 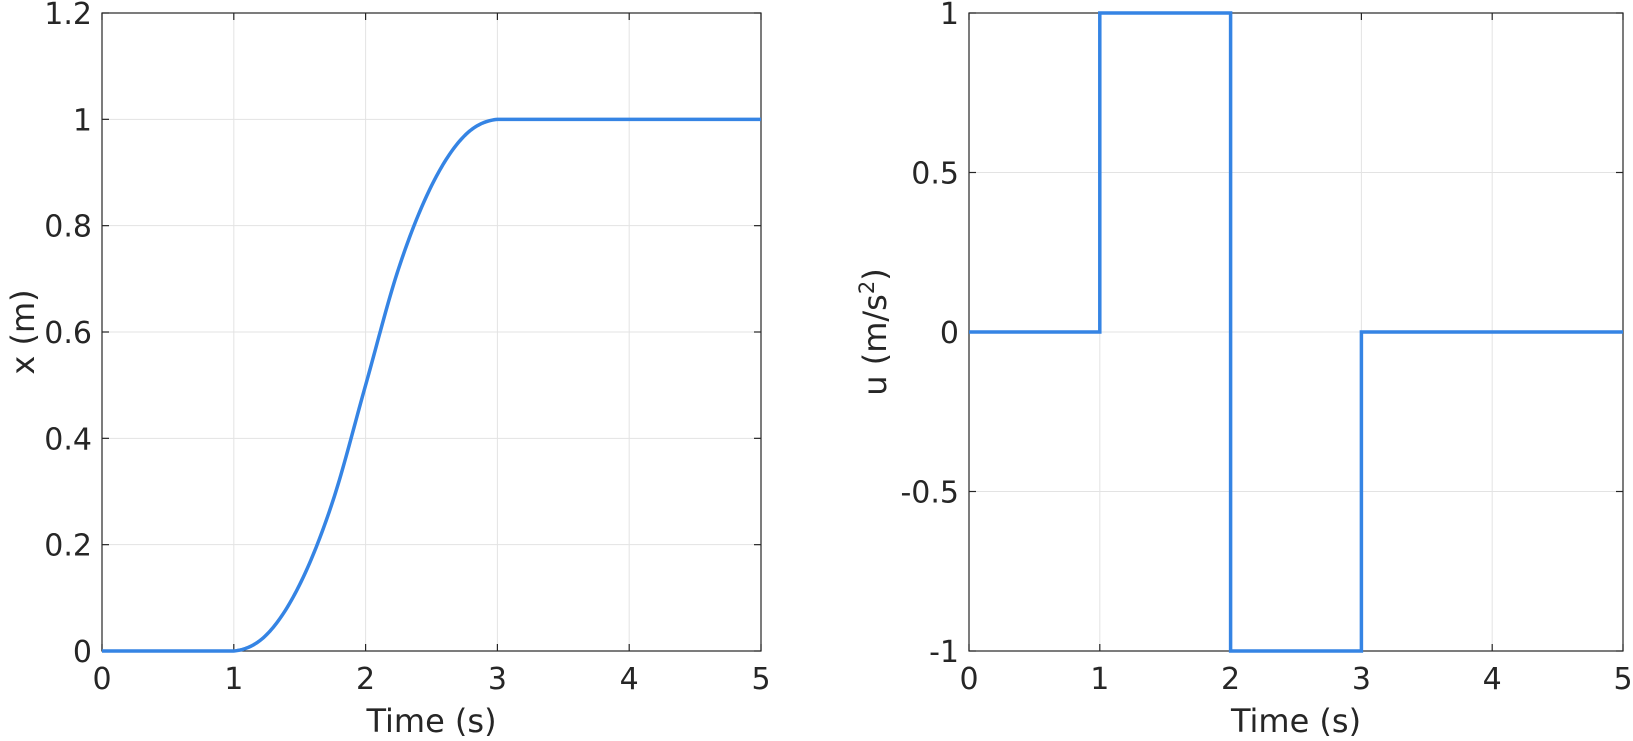 I want to click on y-axis-label-main: u (m/s, so click(x=875, y=345).